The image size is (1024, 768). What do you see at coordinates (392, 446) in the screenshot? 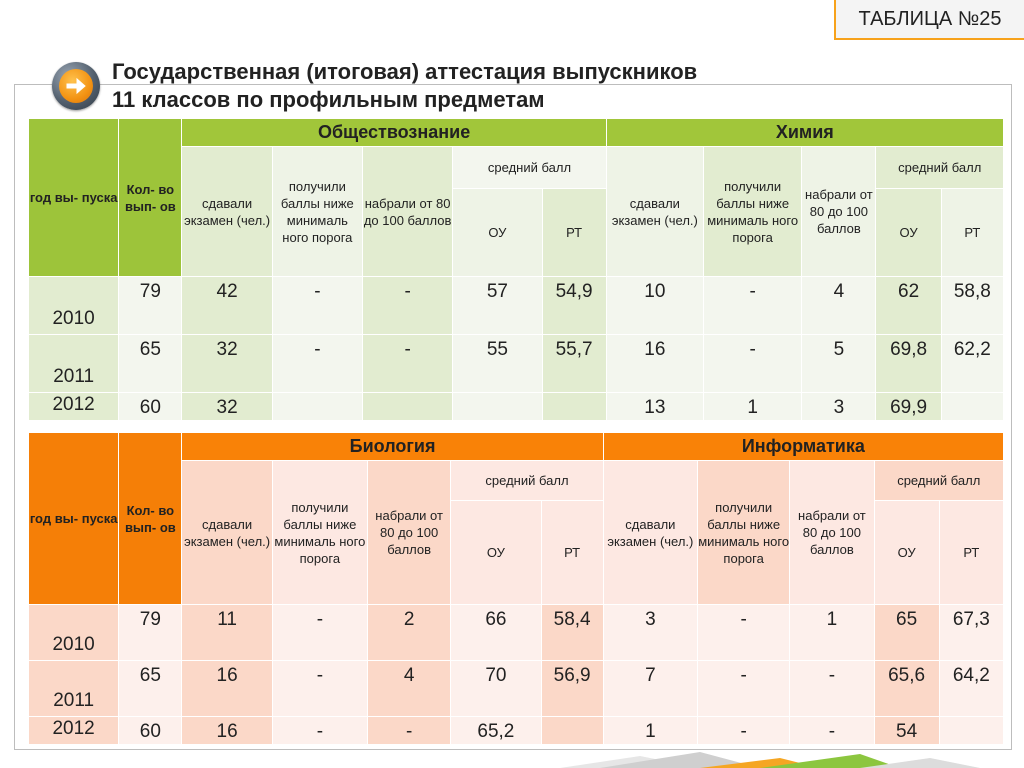
I see `subject-header-biology: Биология` at bounding box center [392, 446].